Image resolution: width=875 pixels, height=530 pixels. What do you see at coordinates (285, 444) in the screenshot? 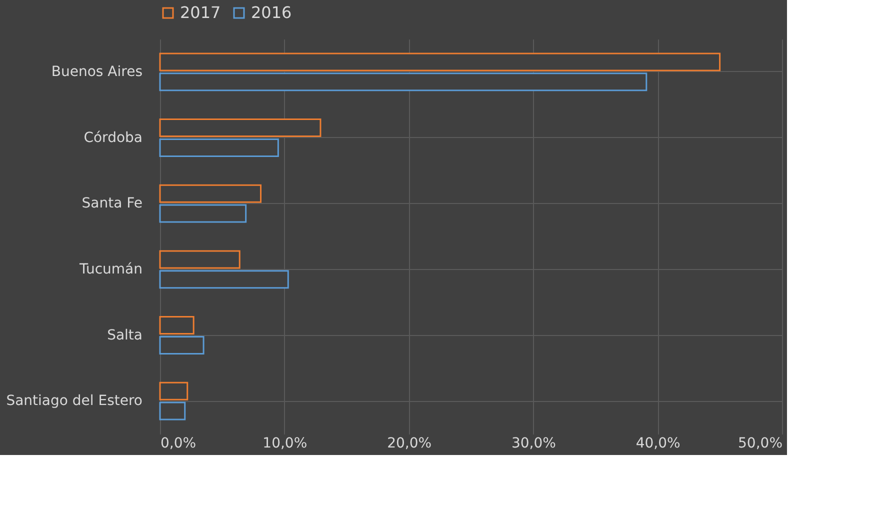
I see `x-tick-label: 10,0%` at bounding box center [285, 444].